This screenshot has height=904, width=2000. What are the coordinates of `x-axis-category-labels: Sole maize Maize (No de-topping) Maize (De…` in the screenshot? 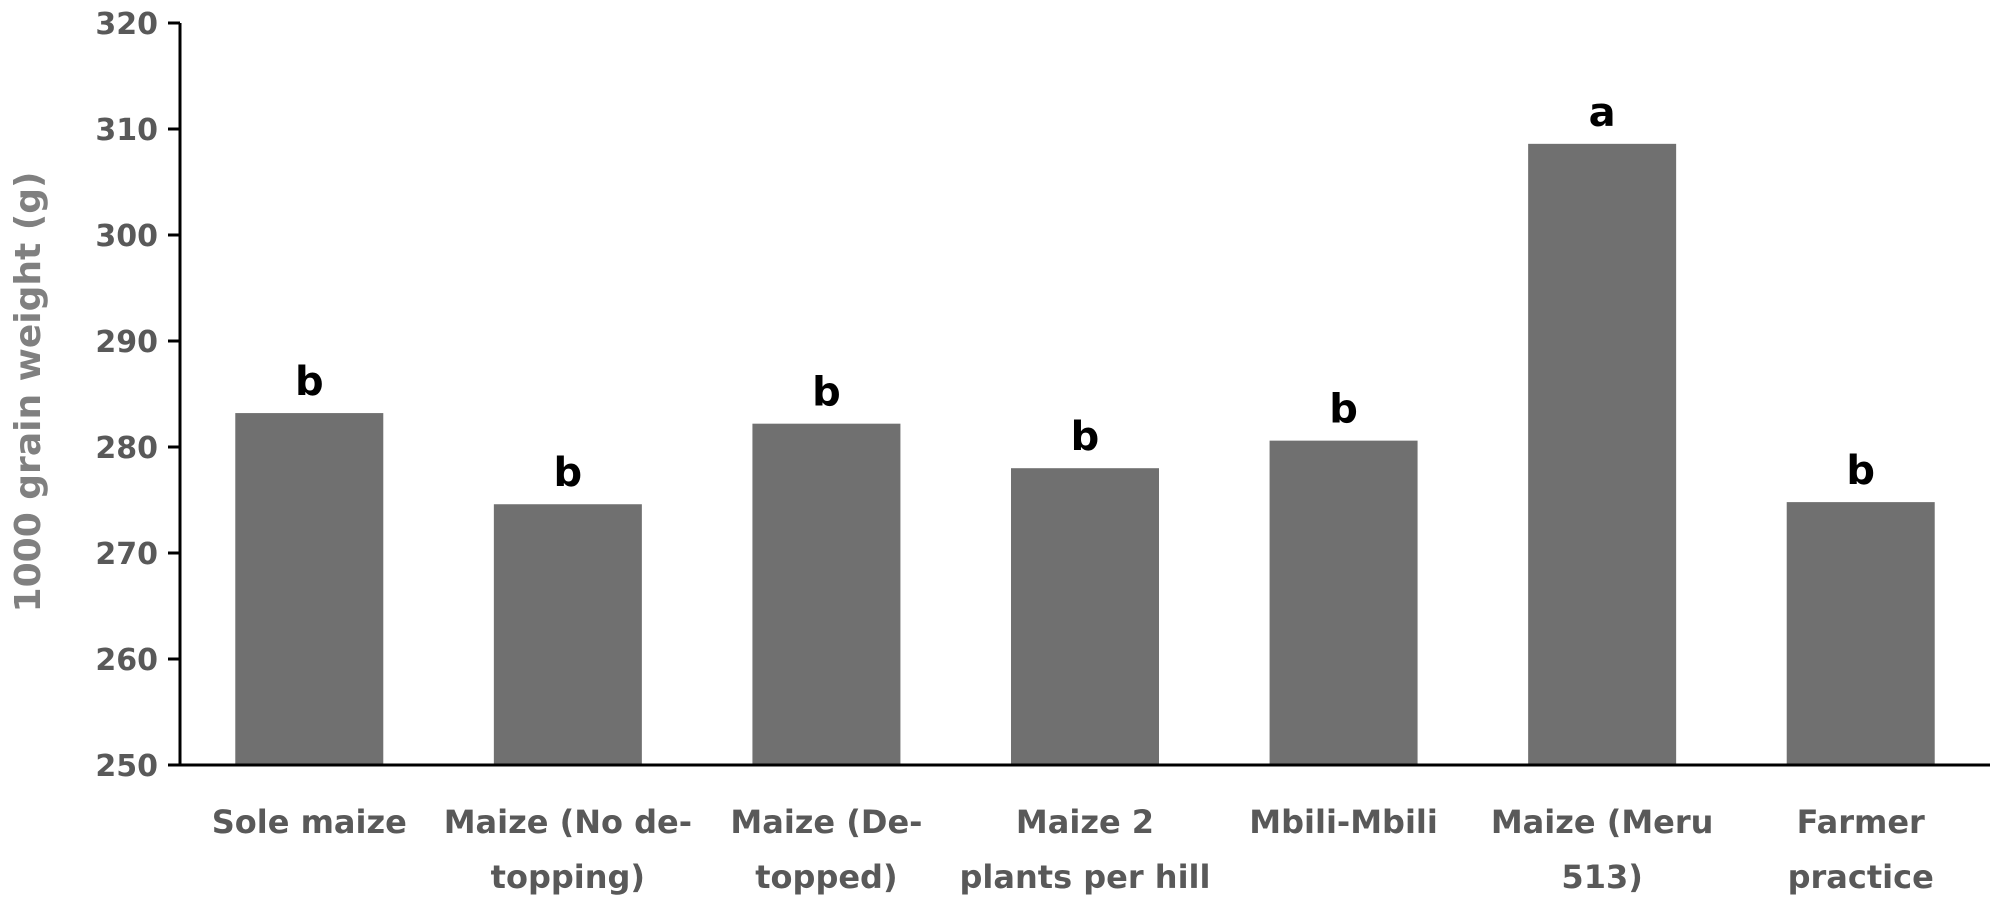 It's located at (1073, 849).